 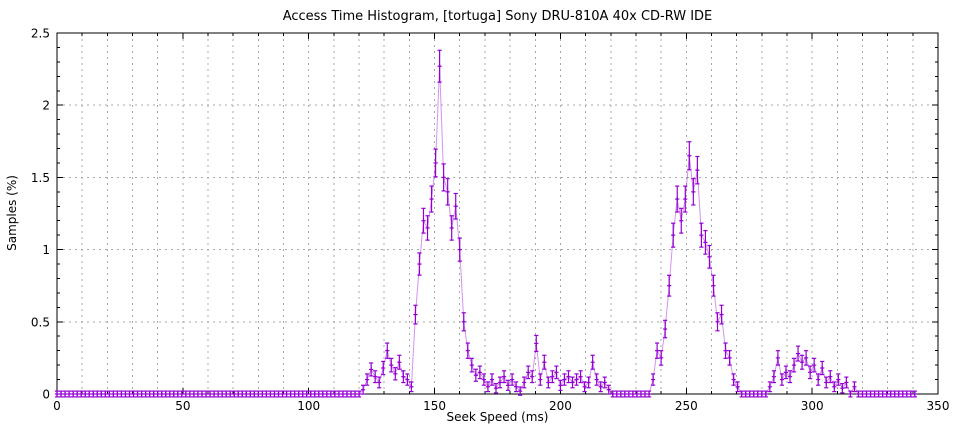 What do you see at coordinates (46, 106) in the screenshot?
I see `y-tick-label: 2` at bounding box center [46, 106].